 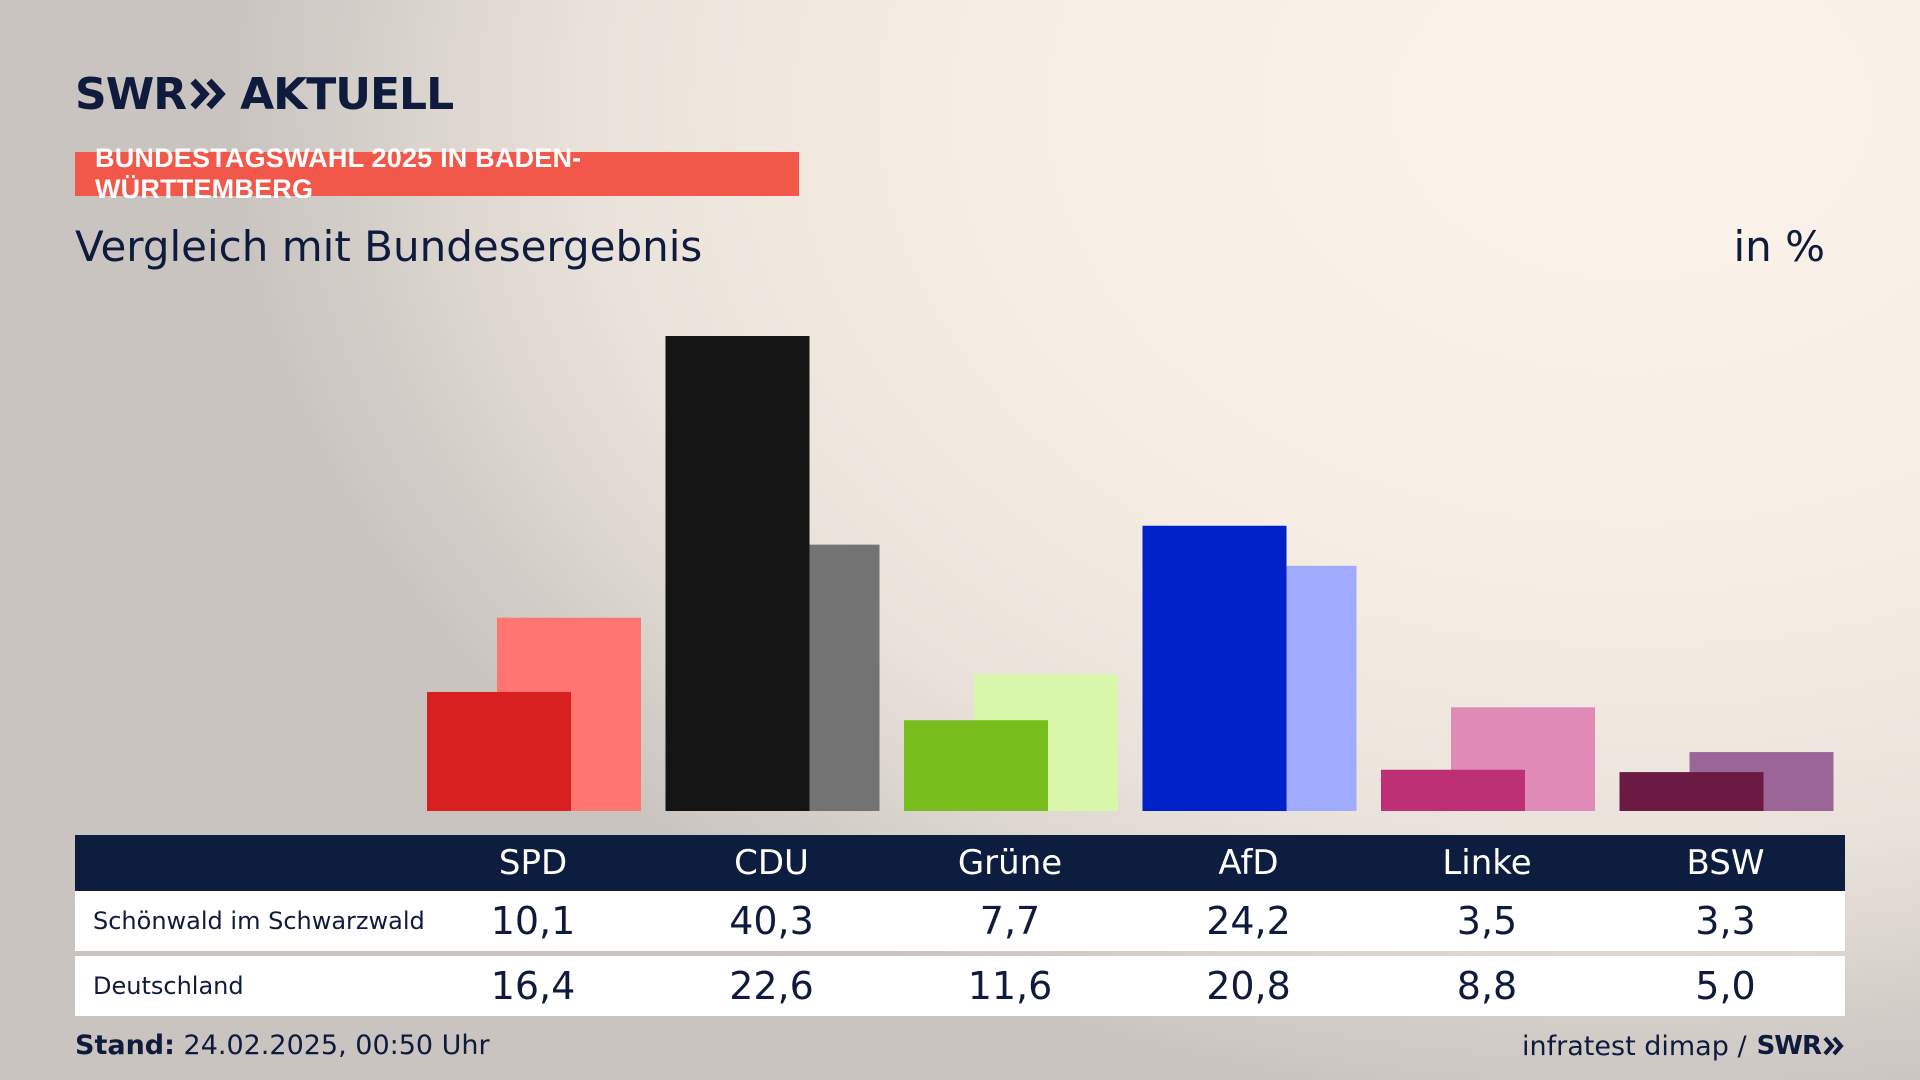 I want to click on cell-value: 24,2, so click(x=1248, y=921).